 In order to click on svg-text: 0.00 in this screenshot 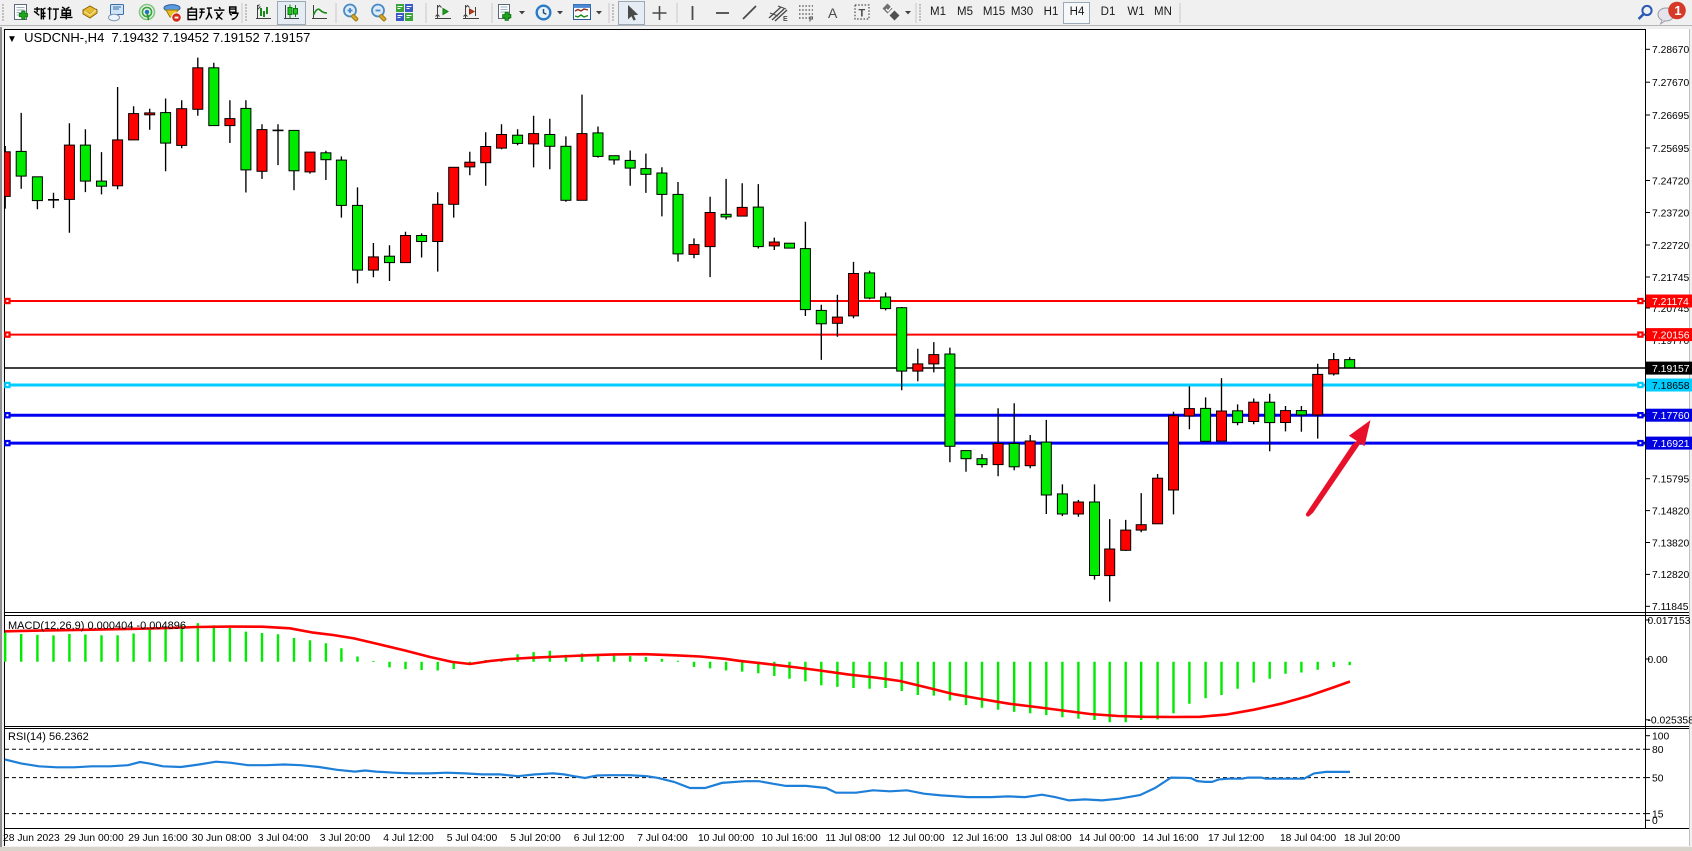, I will do `click(1658, 660)`.